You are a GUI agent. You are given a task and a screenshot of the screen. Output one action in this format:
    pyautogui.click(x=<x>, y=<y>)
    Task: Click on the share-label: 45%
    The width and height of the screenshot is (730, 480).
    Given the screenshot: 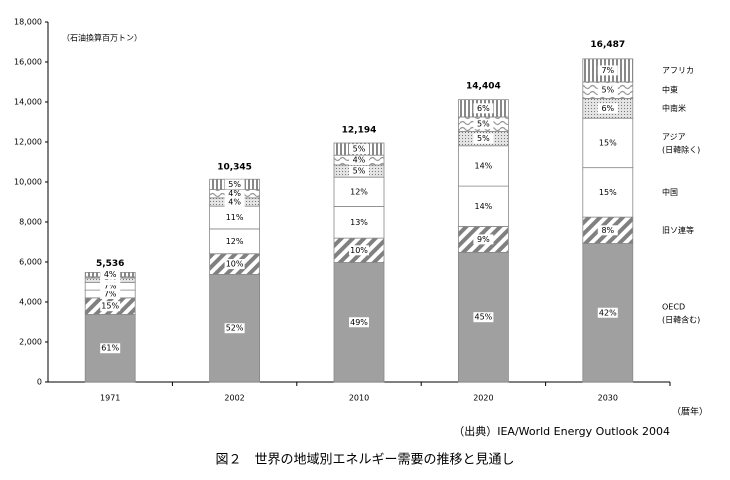 What is the action you would take?
    pyautogui.click(x=484, y=317)
    